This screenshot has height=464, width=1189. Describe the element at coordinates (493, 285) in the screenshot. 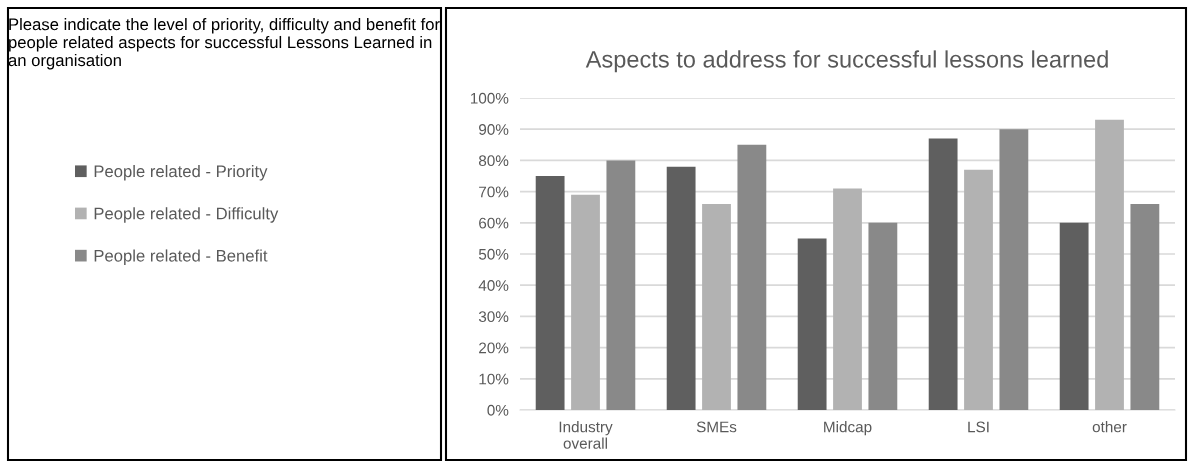

I see `y-tick-label: 40%` at that location.